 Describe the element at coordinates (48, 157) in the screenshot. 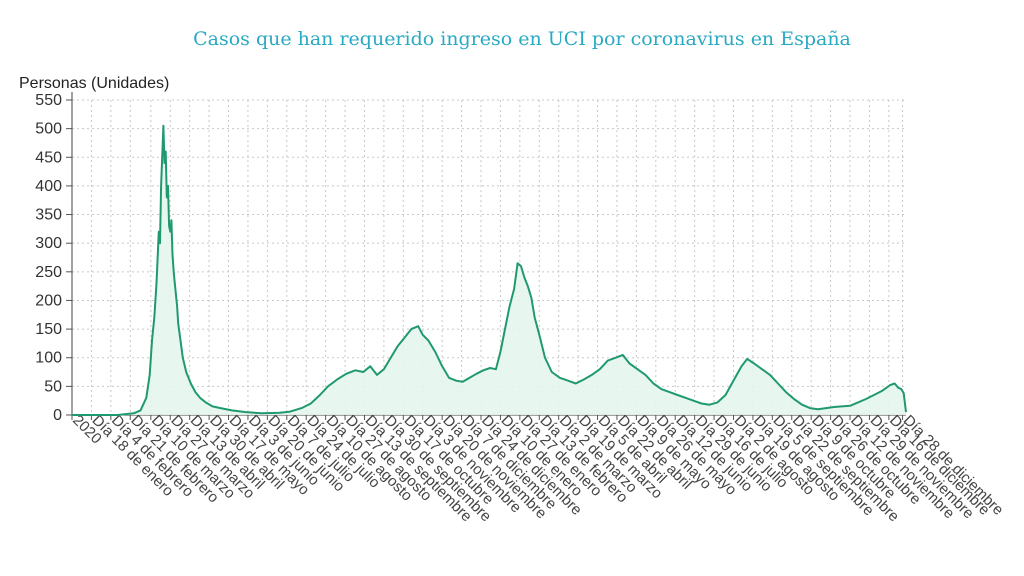

I see `y-tick-label: 450` at that location.